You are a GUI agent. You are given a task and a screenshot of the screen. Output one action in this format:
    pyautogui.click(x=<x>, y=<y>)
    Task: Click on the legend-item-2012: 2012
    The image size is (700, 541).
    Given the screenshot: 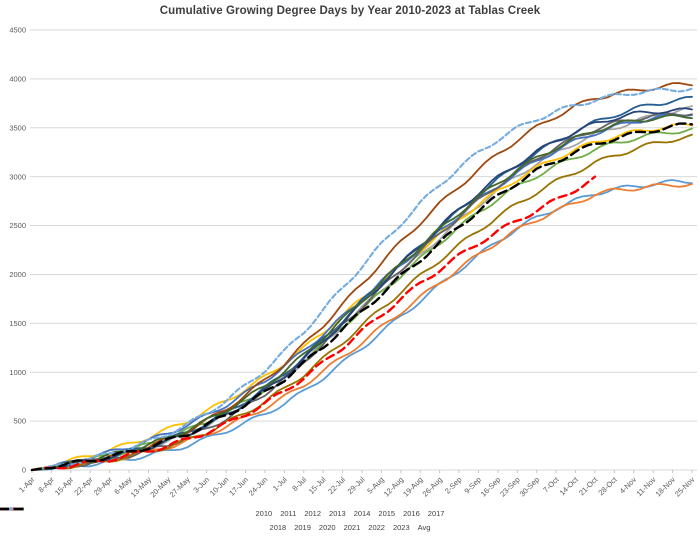 What is the action you would take?
    pyautogui.click(x=161, y=513)
    